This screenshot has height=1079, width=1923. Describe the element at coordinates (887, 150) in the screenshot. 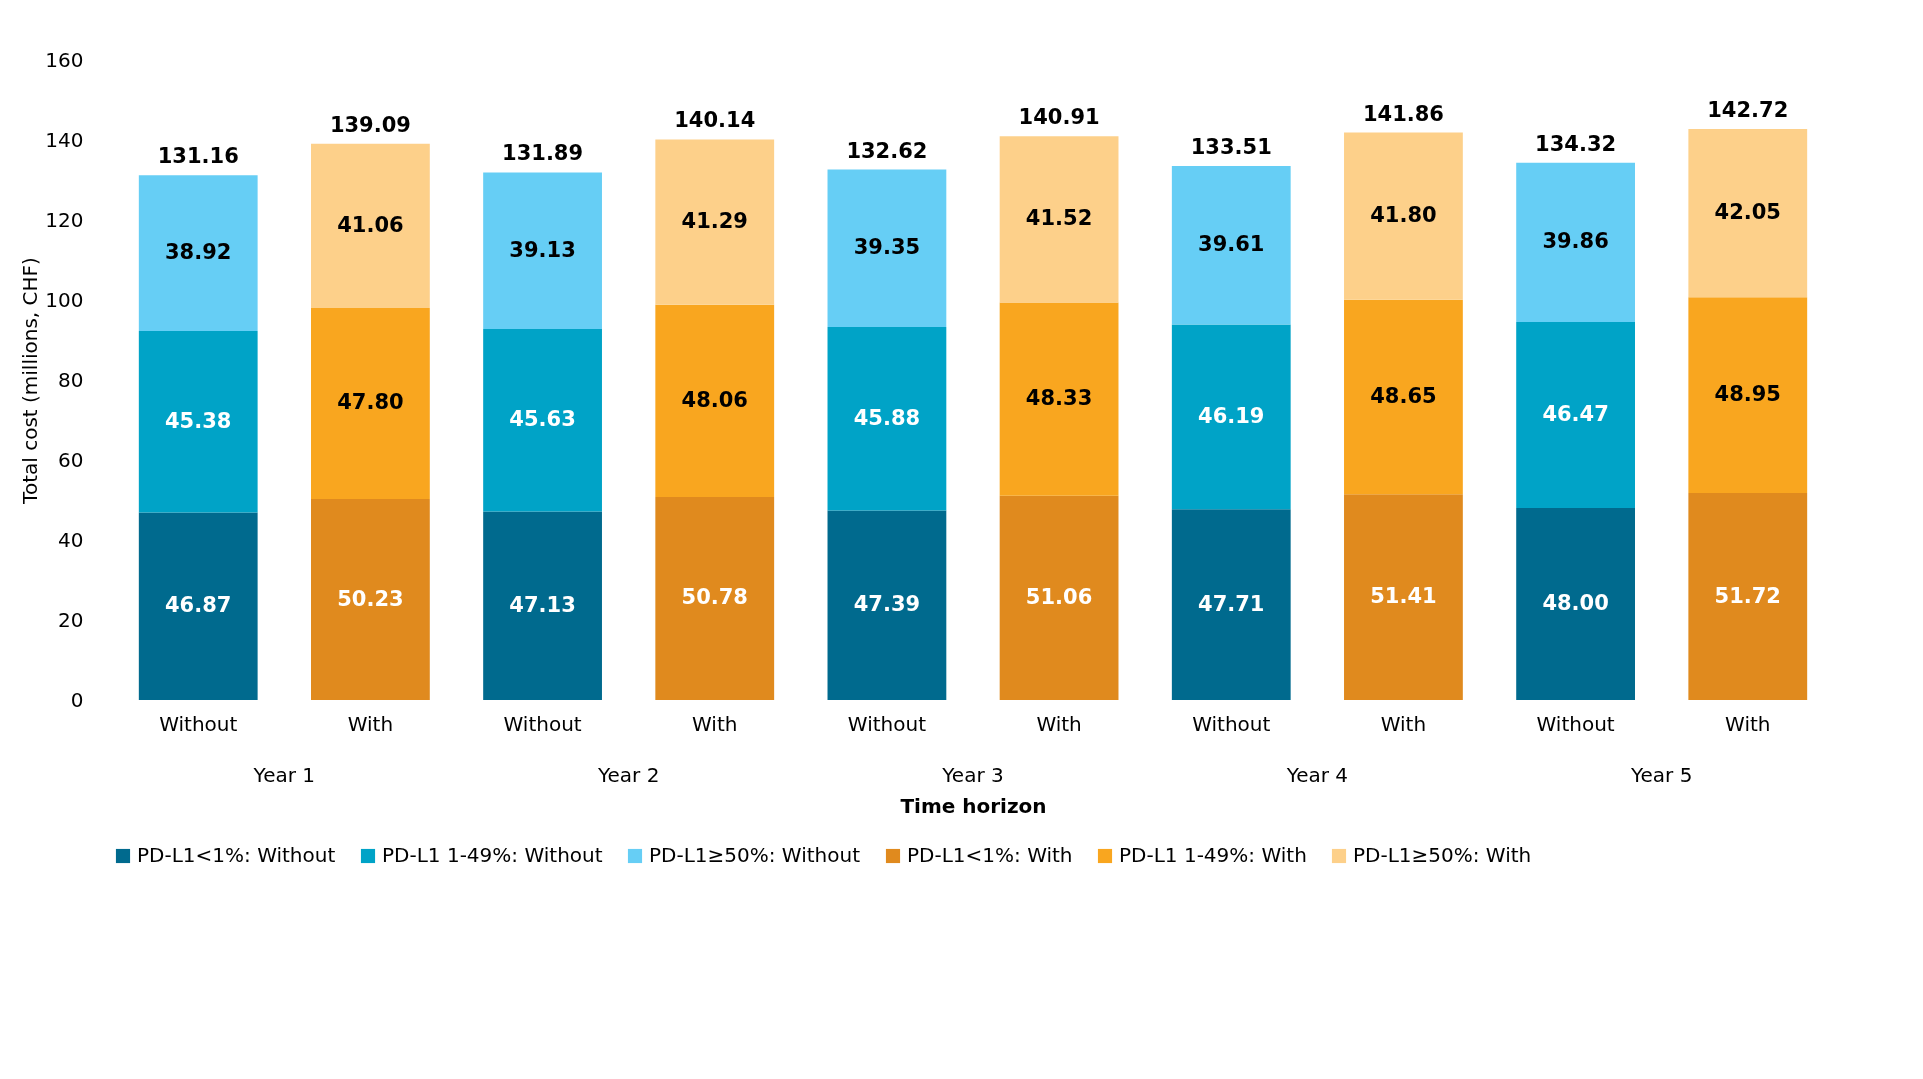

I see `total-label: 132.62` at that location.